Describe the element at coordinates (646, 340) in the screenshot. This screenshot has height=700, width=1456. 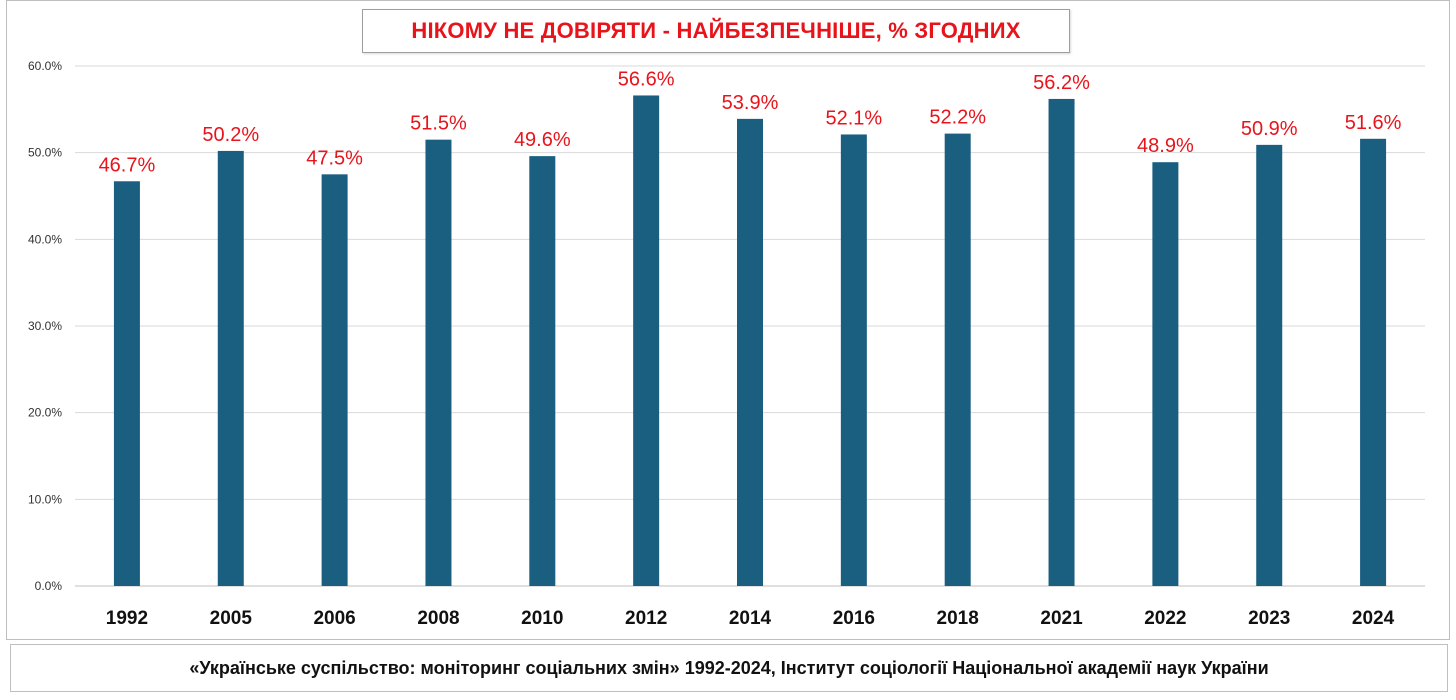
I see `bar-2012` at that location.